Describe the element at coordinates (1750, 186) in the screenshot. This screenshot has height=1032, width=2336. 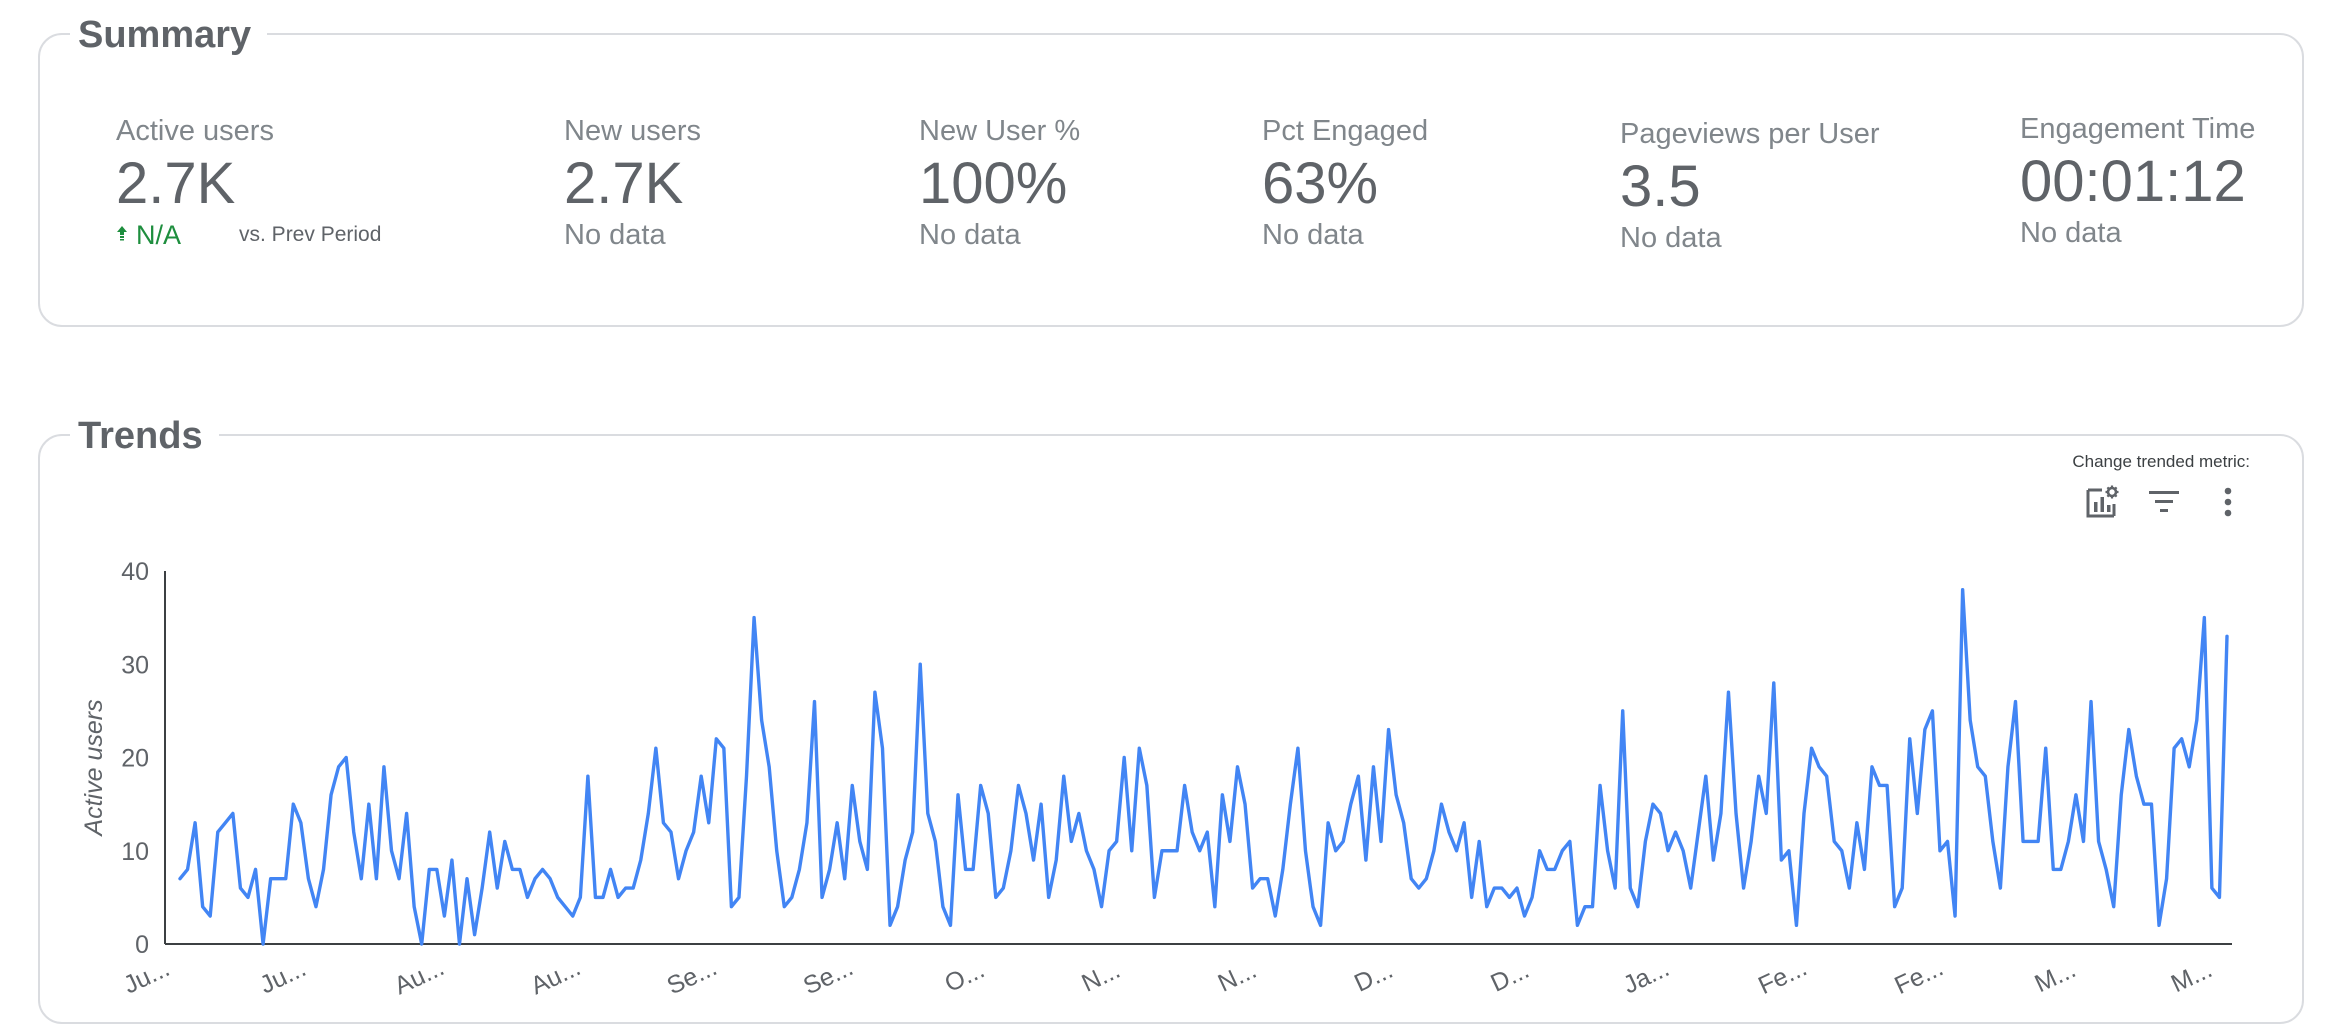
I see `metric-pageviews-per-user: Pageviews per User 3.5 No data` at that location.